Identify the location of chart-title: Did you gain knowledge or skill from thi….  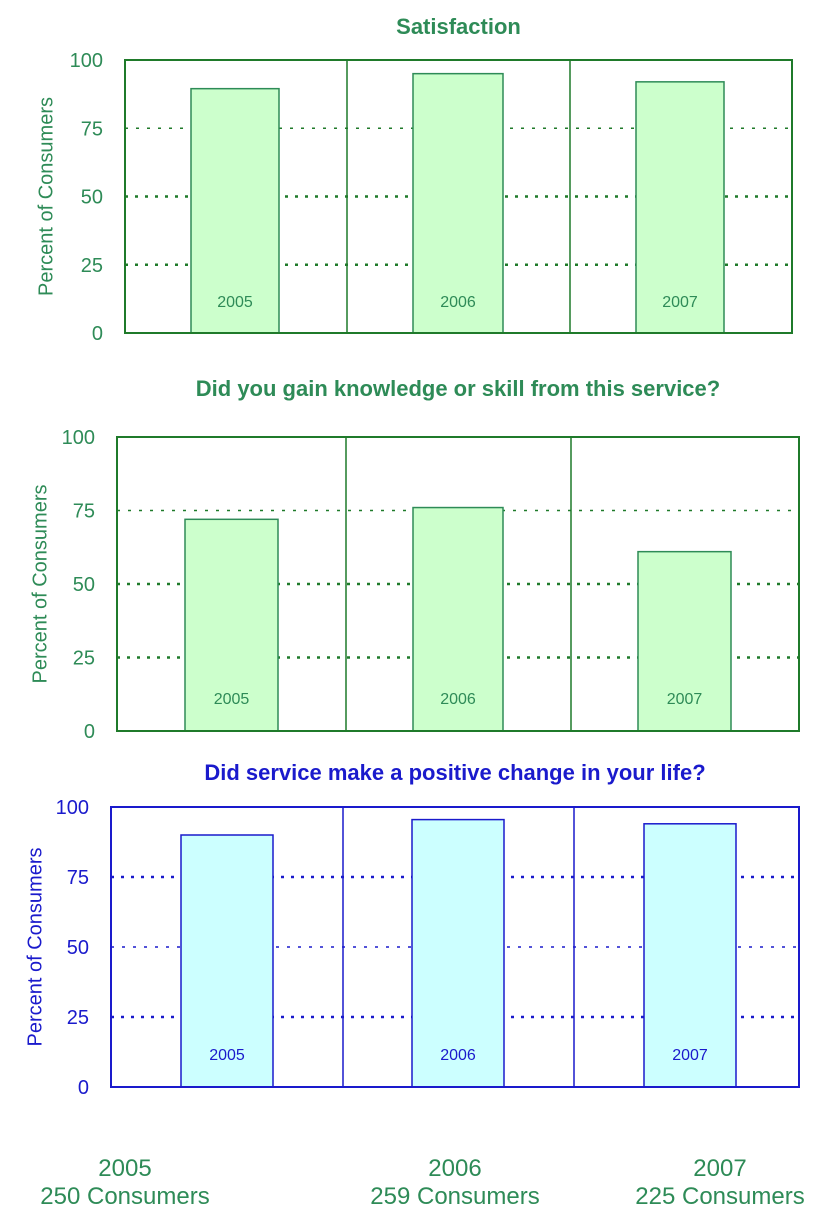
(458, 388).